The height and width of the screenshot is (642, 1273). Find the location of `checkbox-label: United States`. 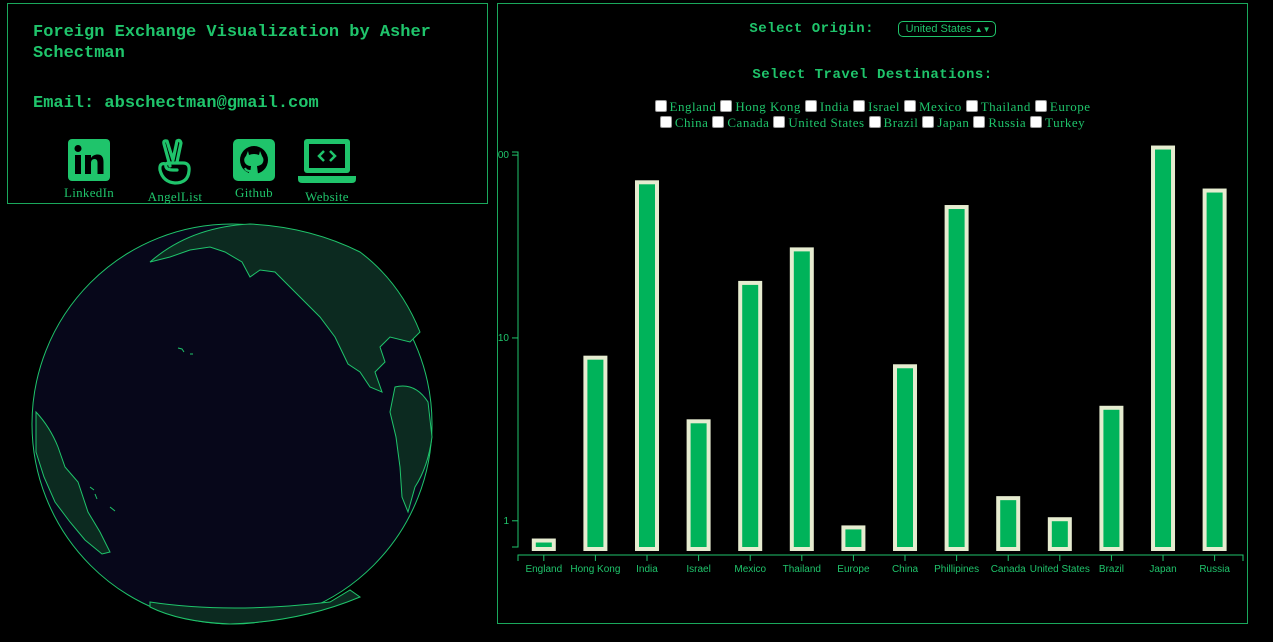

checkbox-label: United States is located at coordinates (826, 122).